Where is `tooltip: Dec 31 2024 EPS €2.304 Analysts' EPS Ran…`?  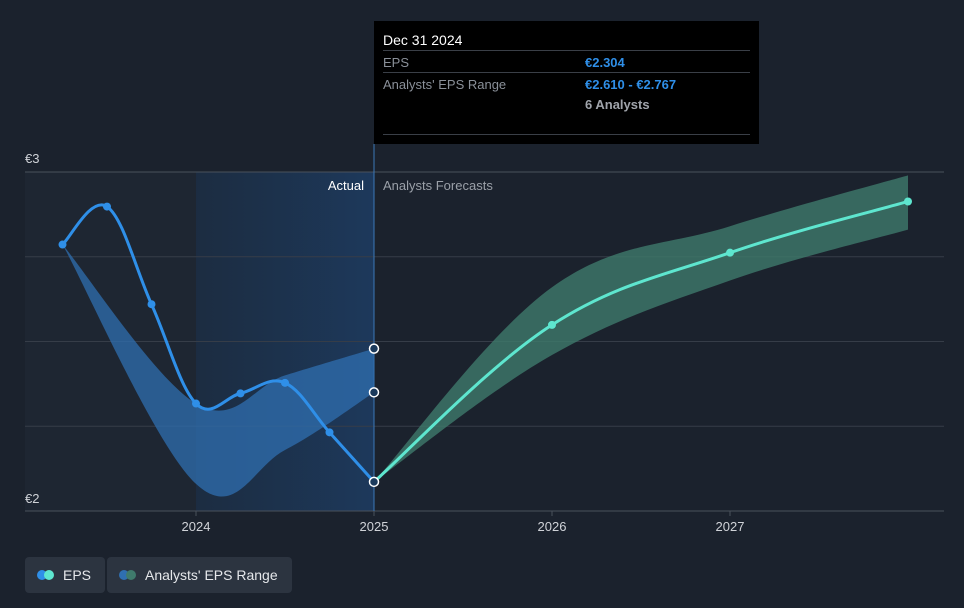
tooltip: Dec 31 2024 EPS €2.304 Analysts' EPS Ran… is located at coordinates (566, 82).